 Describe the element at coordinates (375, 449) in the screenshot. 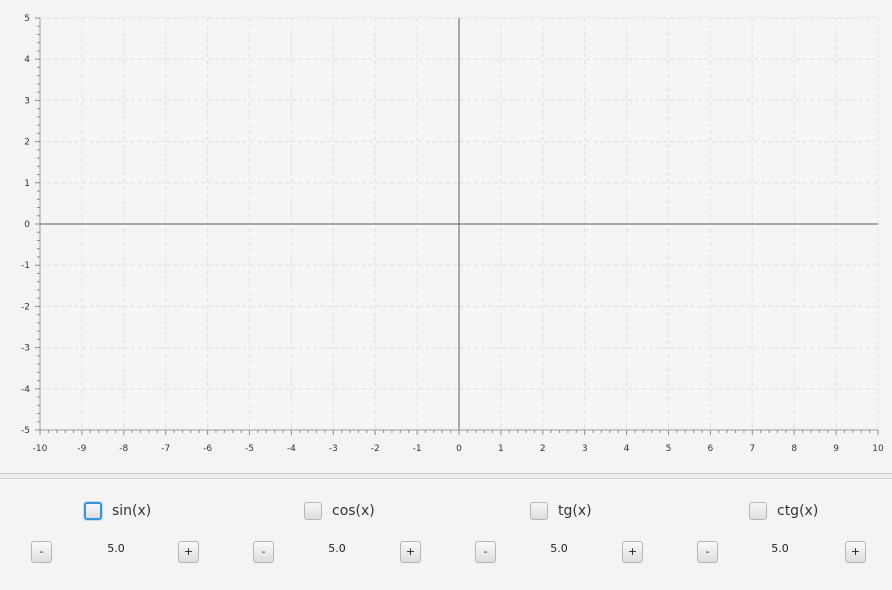

I see `x-tick-label: -2` at that location.